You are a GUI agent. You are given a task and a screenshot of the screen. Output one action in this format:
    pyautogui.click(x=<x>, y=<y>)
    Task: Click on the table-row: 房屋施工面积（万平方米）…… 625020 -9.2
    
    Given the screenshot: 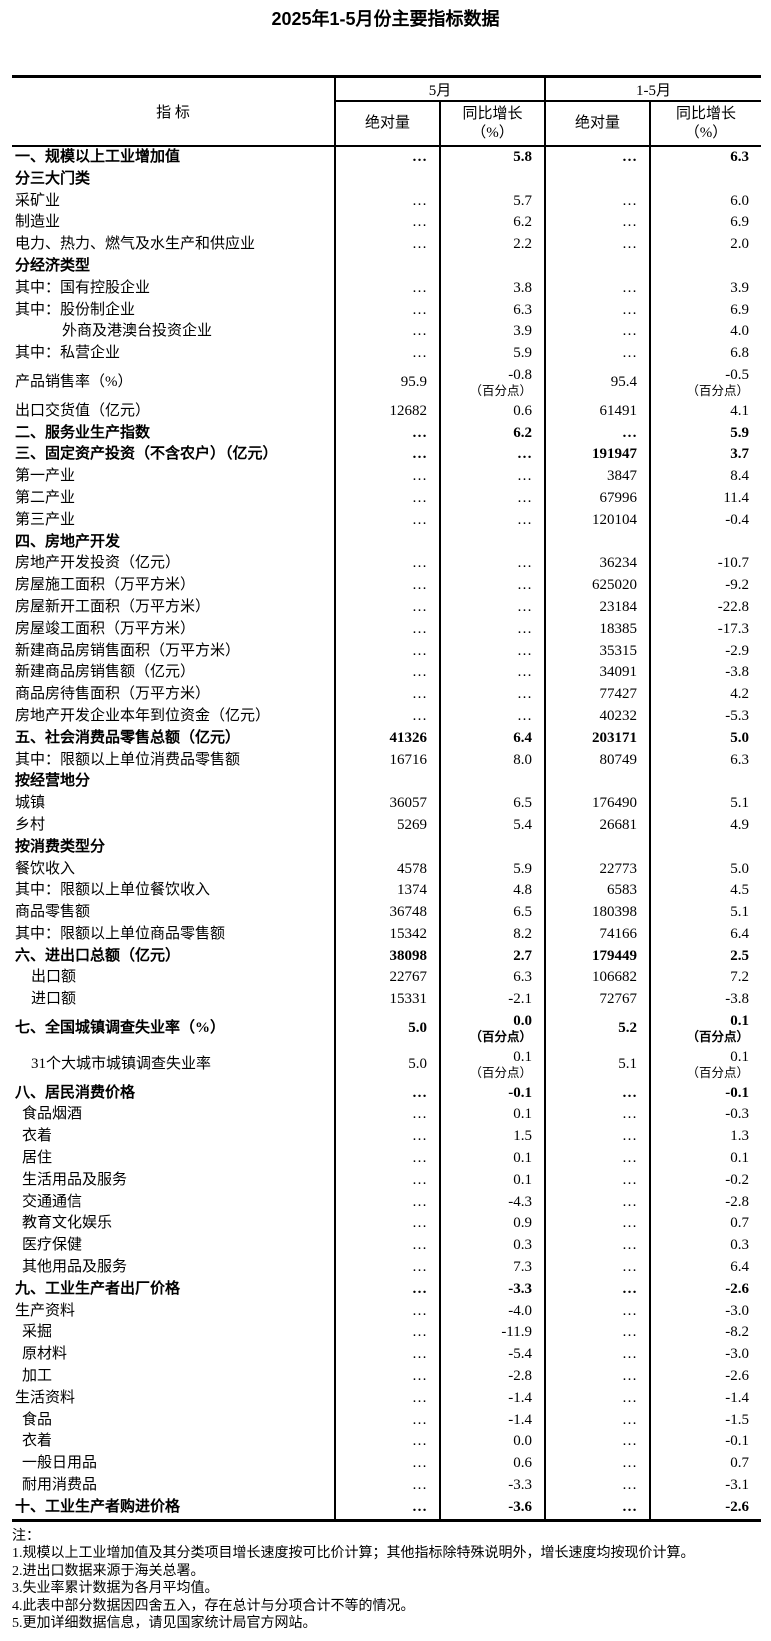 What is the action you would take?
    pyautogui.click(x=387, y=586)
    